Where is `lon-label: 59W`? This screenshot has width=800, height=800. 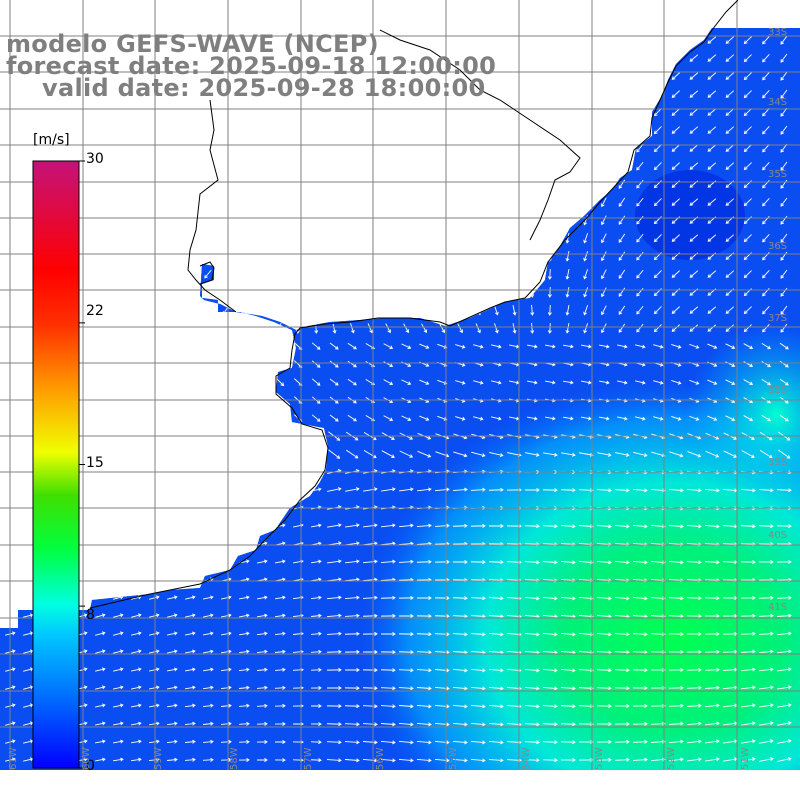
lon-label: 59W is located at coordinates (158, 758).